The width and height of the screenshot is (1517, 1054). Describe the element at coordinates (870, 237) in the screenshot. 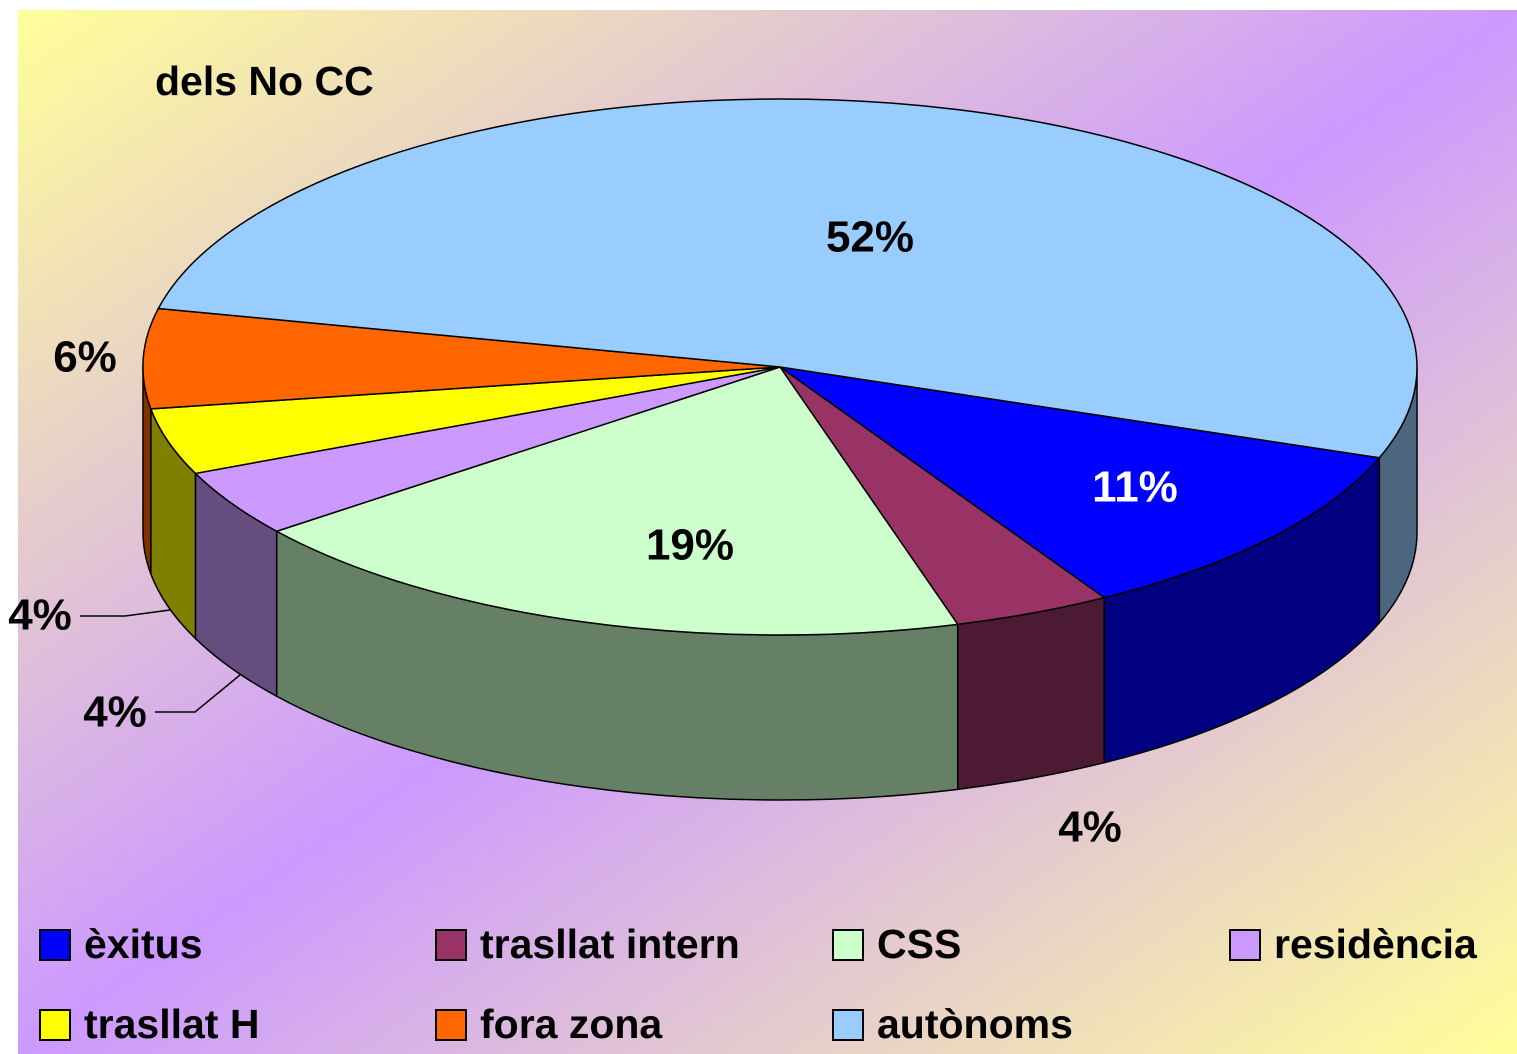

I see `data-label: 52%` at that location.